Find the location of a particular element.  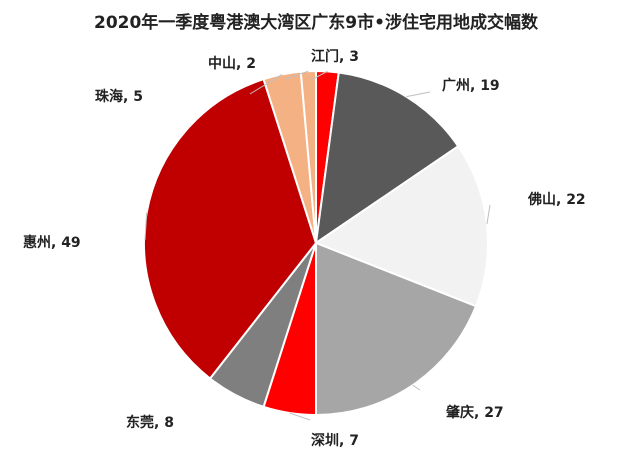

data-label-5: 深圳, 7 is located at coordinates (335, 440).